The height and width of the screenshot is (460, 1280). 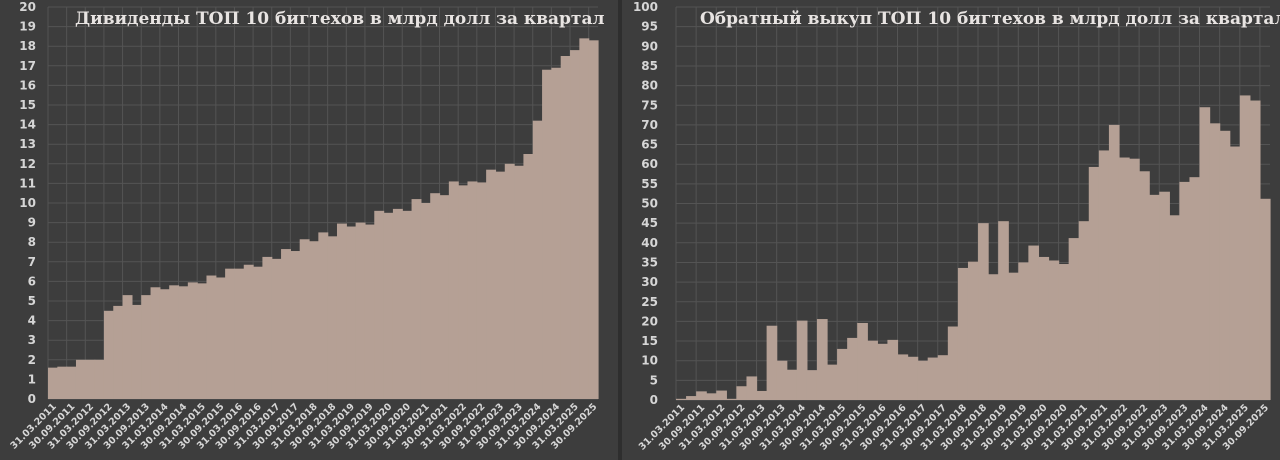 I want to click on y-tick-label: 100, so click(x=645, y=7).